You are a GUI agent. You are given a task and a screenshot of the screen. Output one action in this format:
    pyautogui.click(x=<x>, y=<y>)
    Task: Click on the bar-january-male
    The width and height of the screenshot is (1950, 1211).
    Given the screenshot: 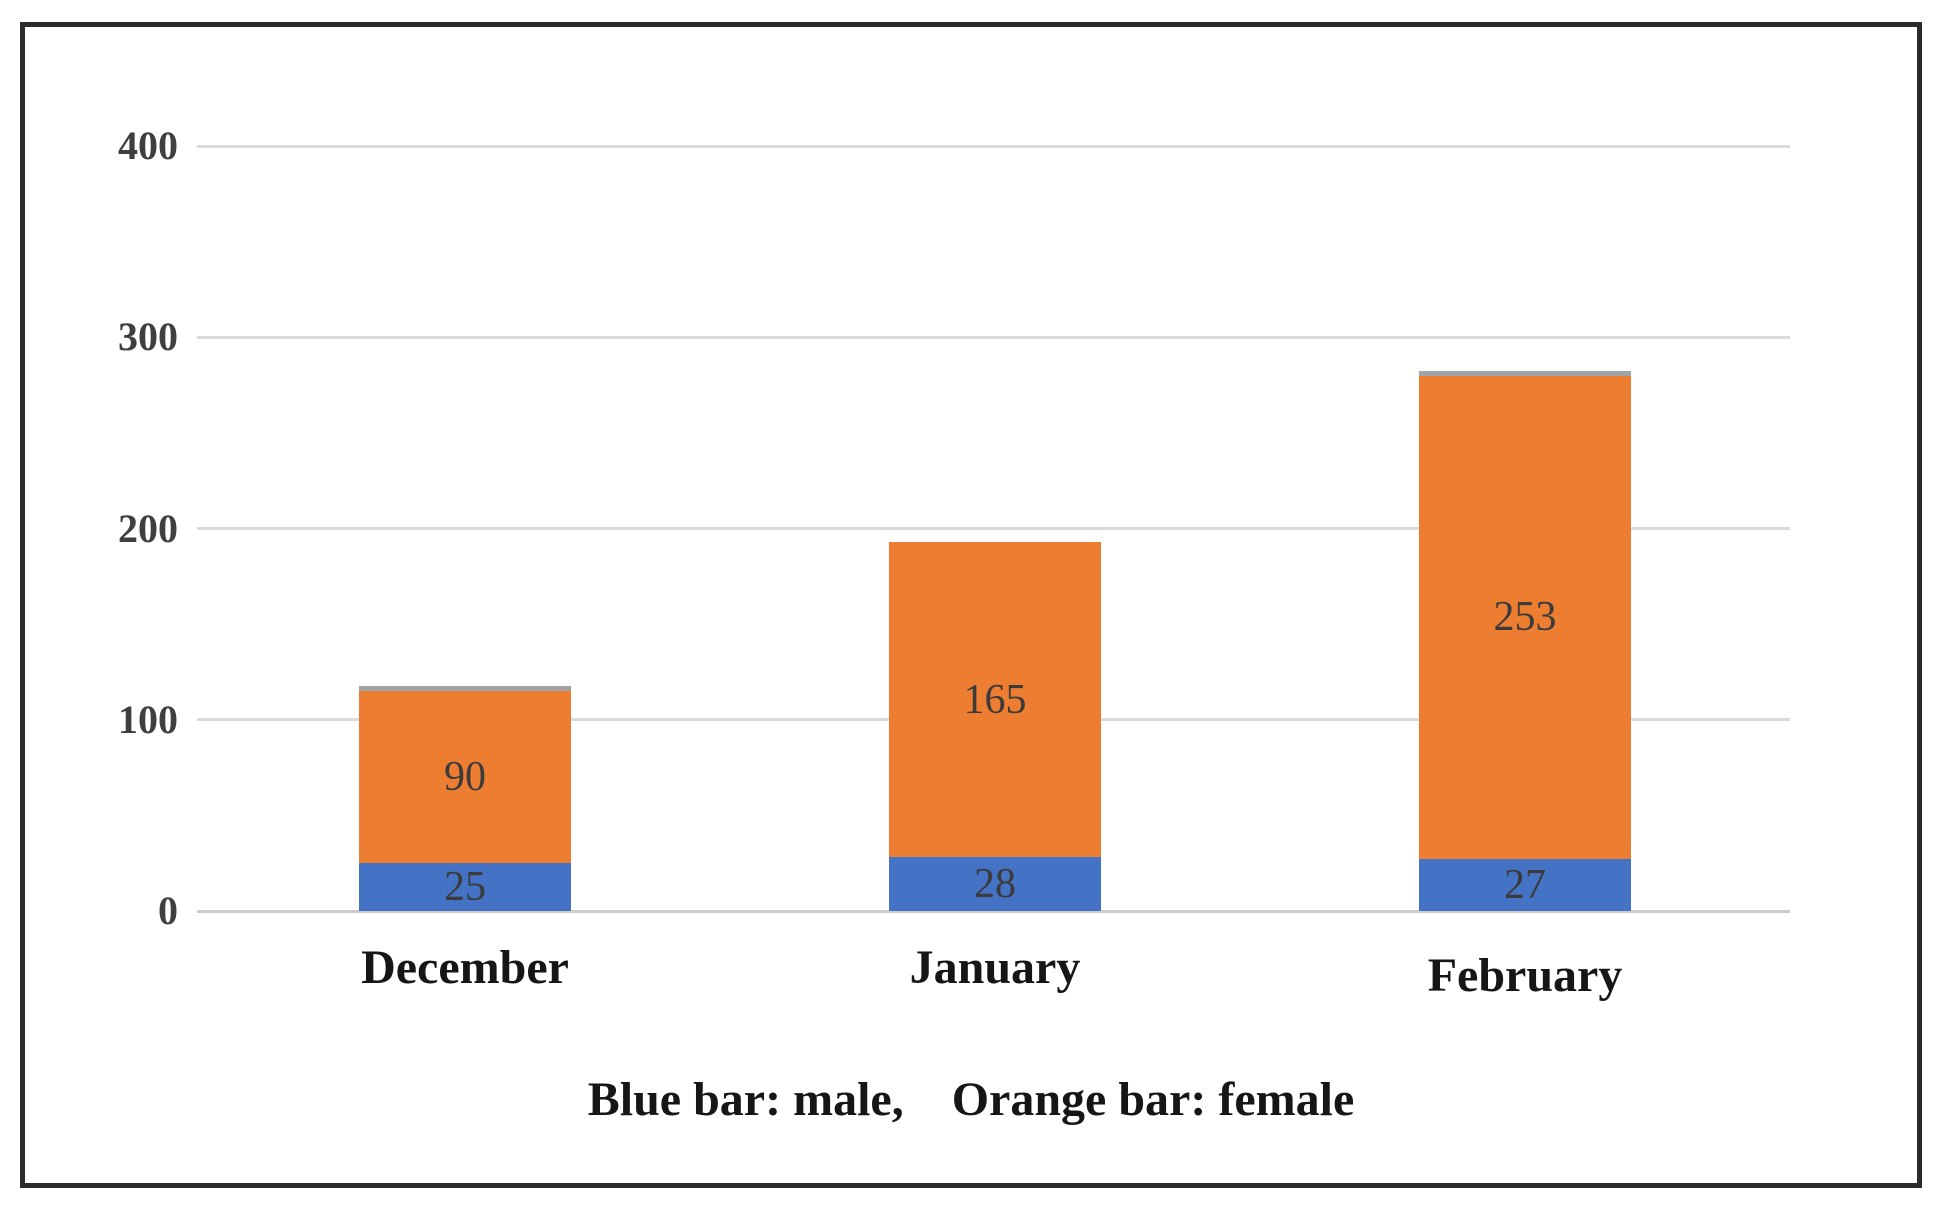 What is the action you would take?
    pyautogui.click(x=995, y=884)
    